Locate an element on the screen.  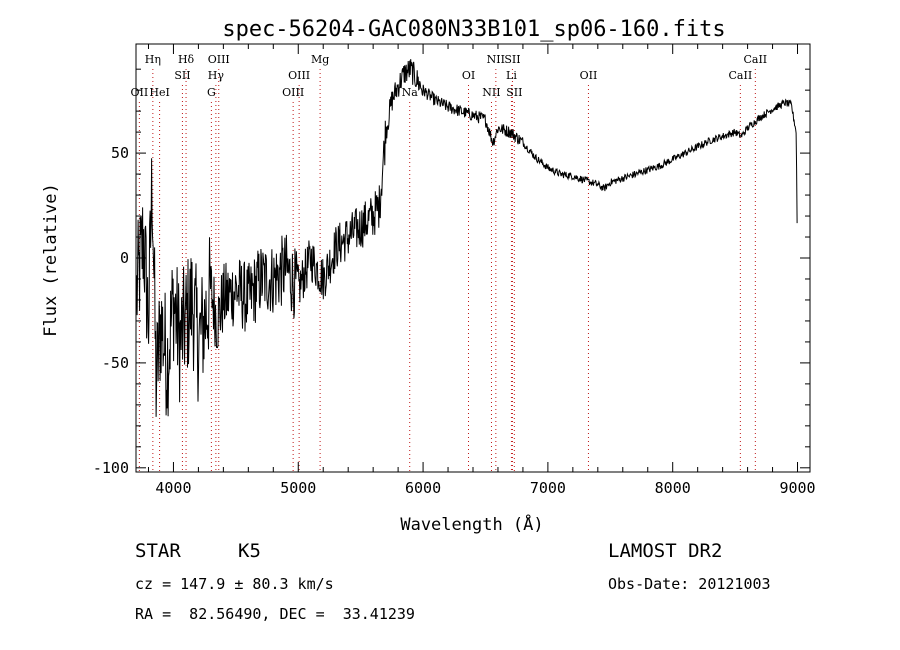
line-label: Hγ is located at coordinates (216, 75).